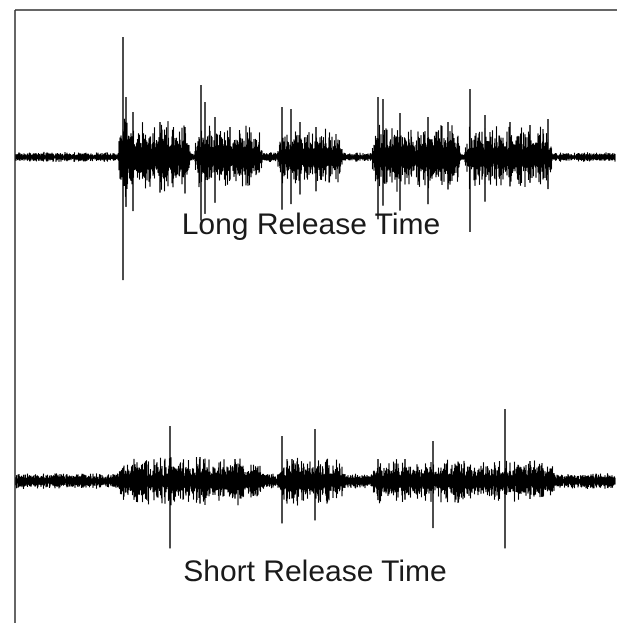 The height and width of the screenshot is (623, 617). Describe the element at coordinates (311, 224) in the screenshot. I see `long-release-label: Long Release Time` at that location.